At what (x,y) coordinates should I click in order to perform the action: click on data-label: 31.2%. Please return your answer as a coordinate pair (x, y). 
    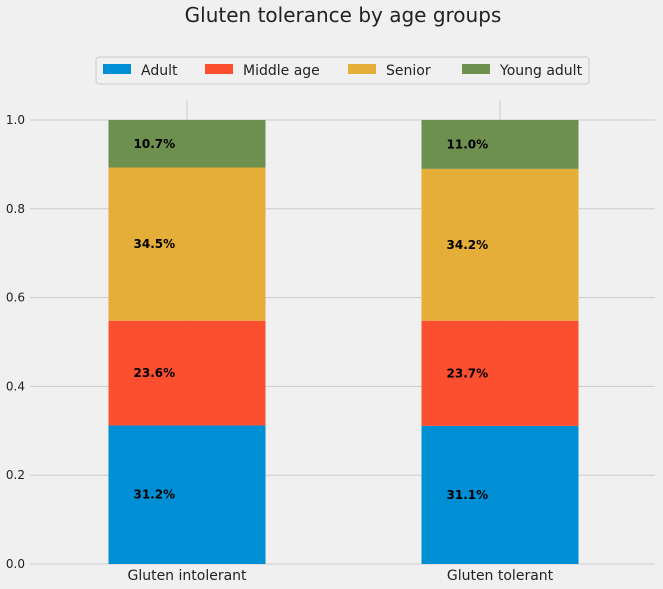
    Looking at the image, I should click on (155, 495).